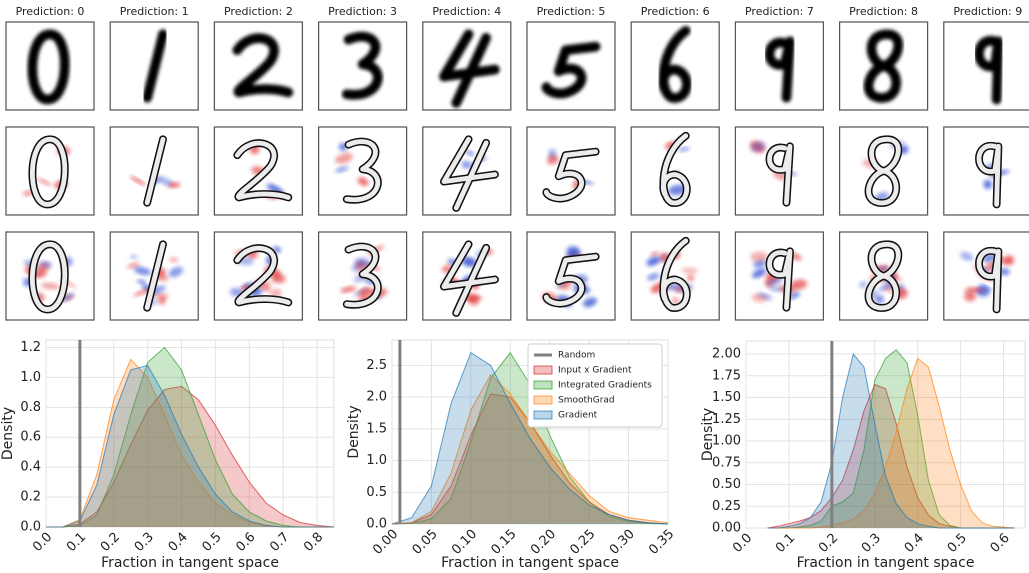 The image size is (1029, 573). Describe the element at coordinates (726, 462) in the screenshot. I see `y-tick-label: 0.75` at that location.